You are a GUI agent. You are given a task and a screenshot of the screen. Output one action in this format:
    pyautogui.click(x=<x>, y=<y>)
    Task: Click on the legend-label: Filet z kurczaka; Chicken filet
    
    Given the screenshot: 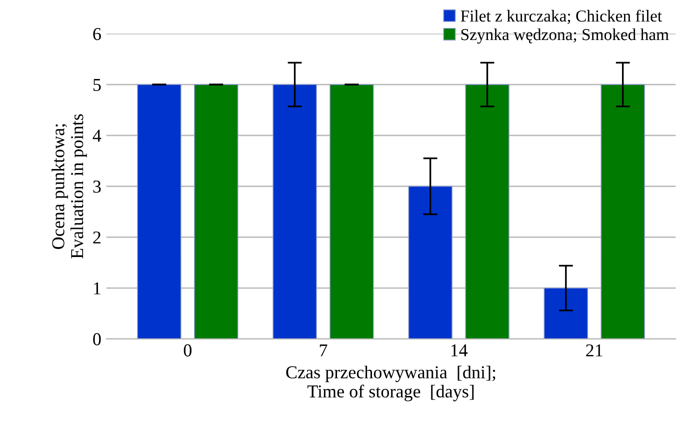 What is the action you would take?
    pyautogui.click(x=561, y=17)
    